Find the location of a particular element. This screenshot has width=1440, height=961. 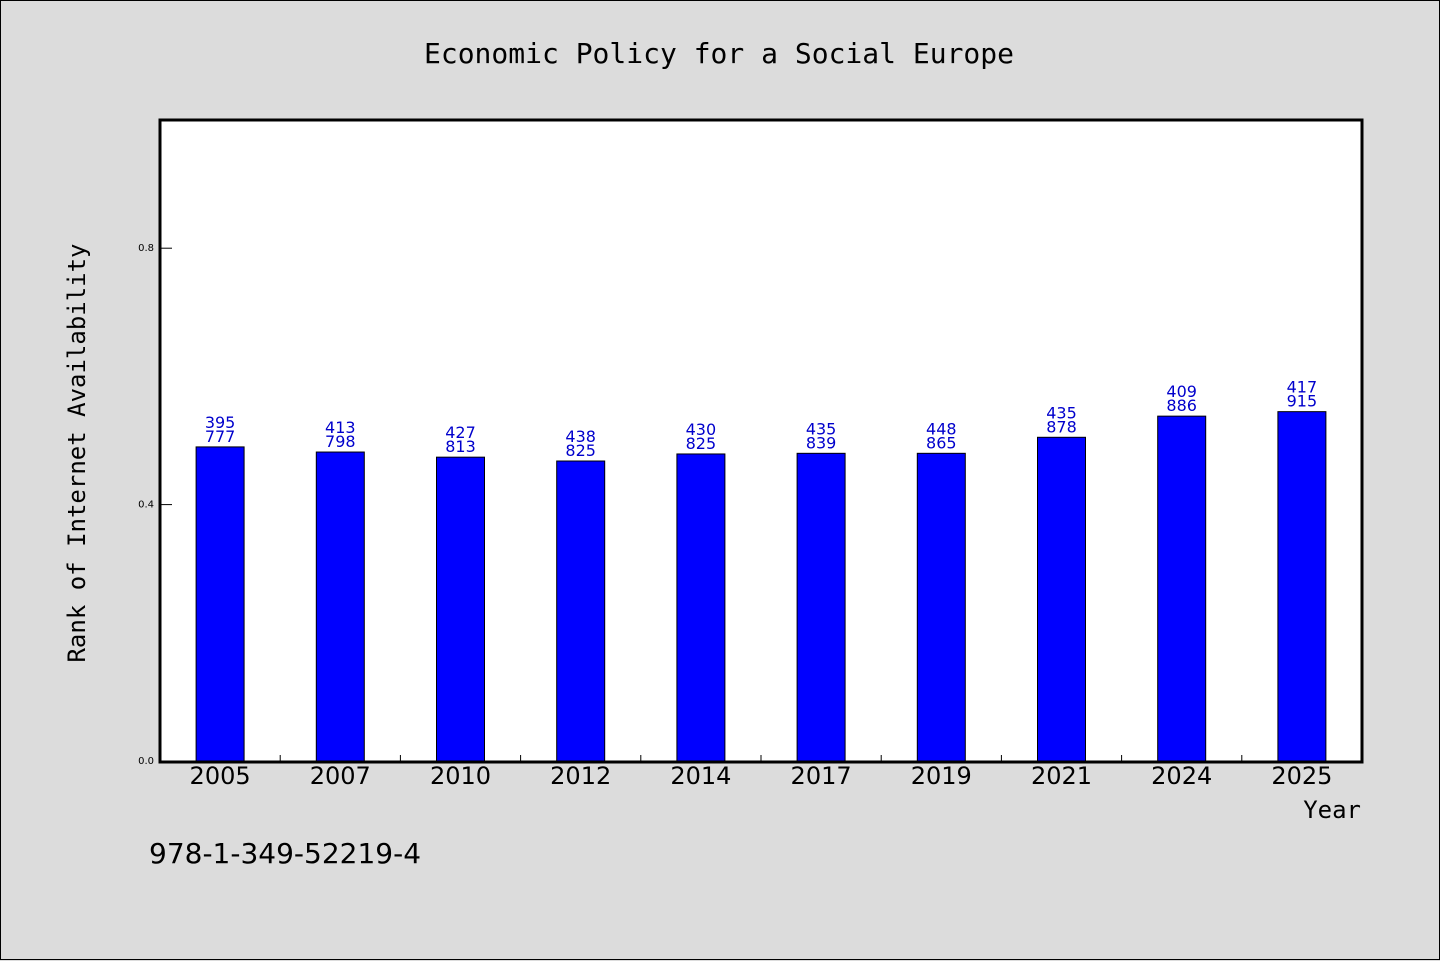

data-label-top-2007: 413 is located at coordinates (340, 427).